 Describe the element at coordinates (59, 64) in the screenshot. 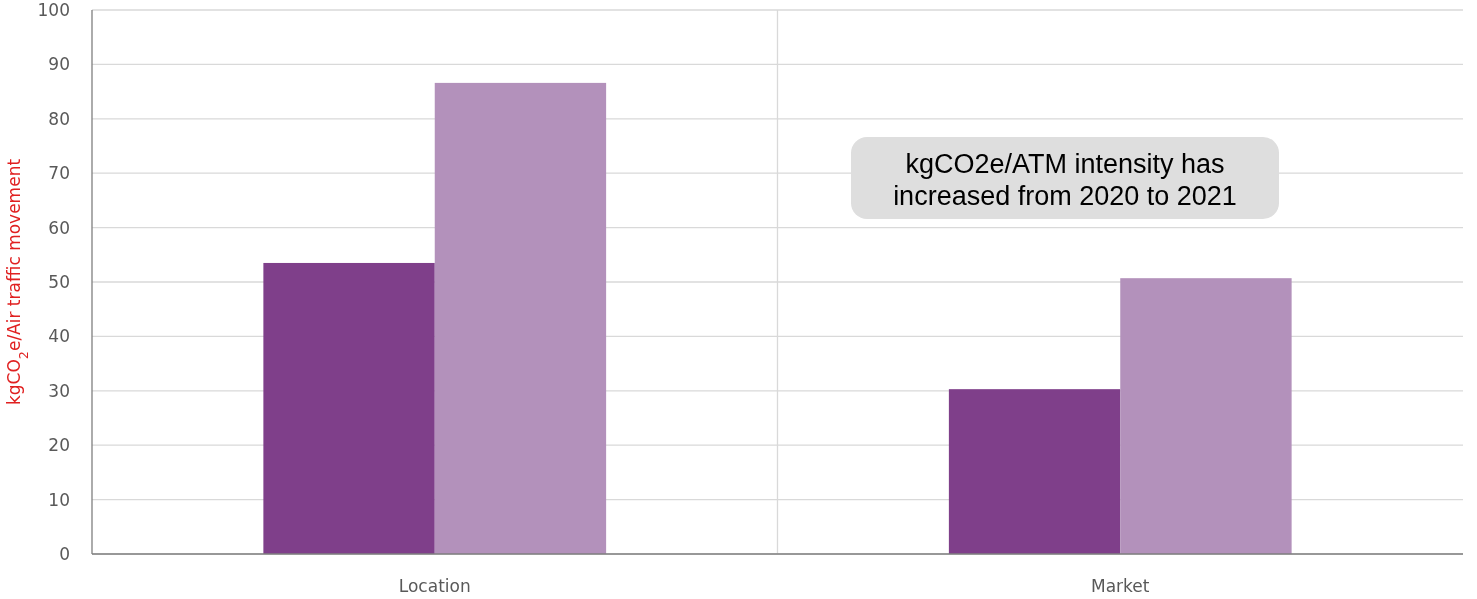

I see `y-tick-label: 90` at that location.